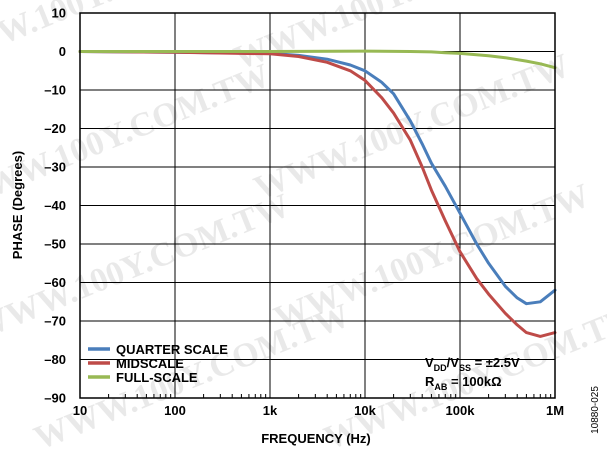 This screenshot has width=607, height=452. I want to click on x-tick-label: 1M, so click(555, 410).